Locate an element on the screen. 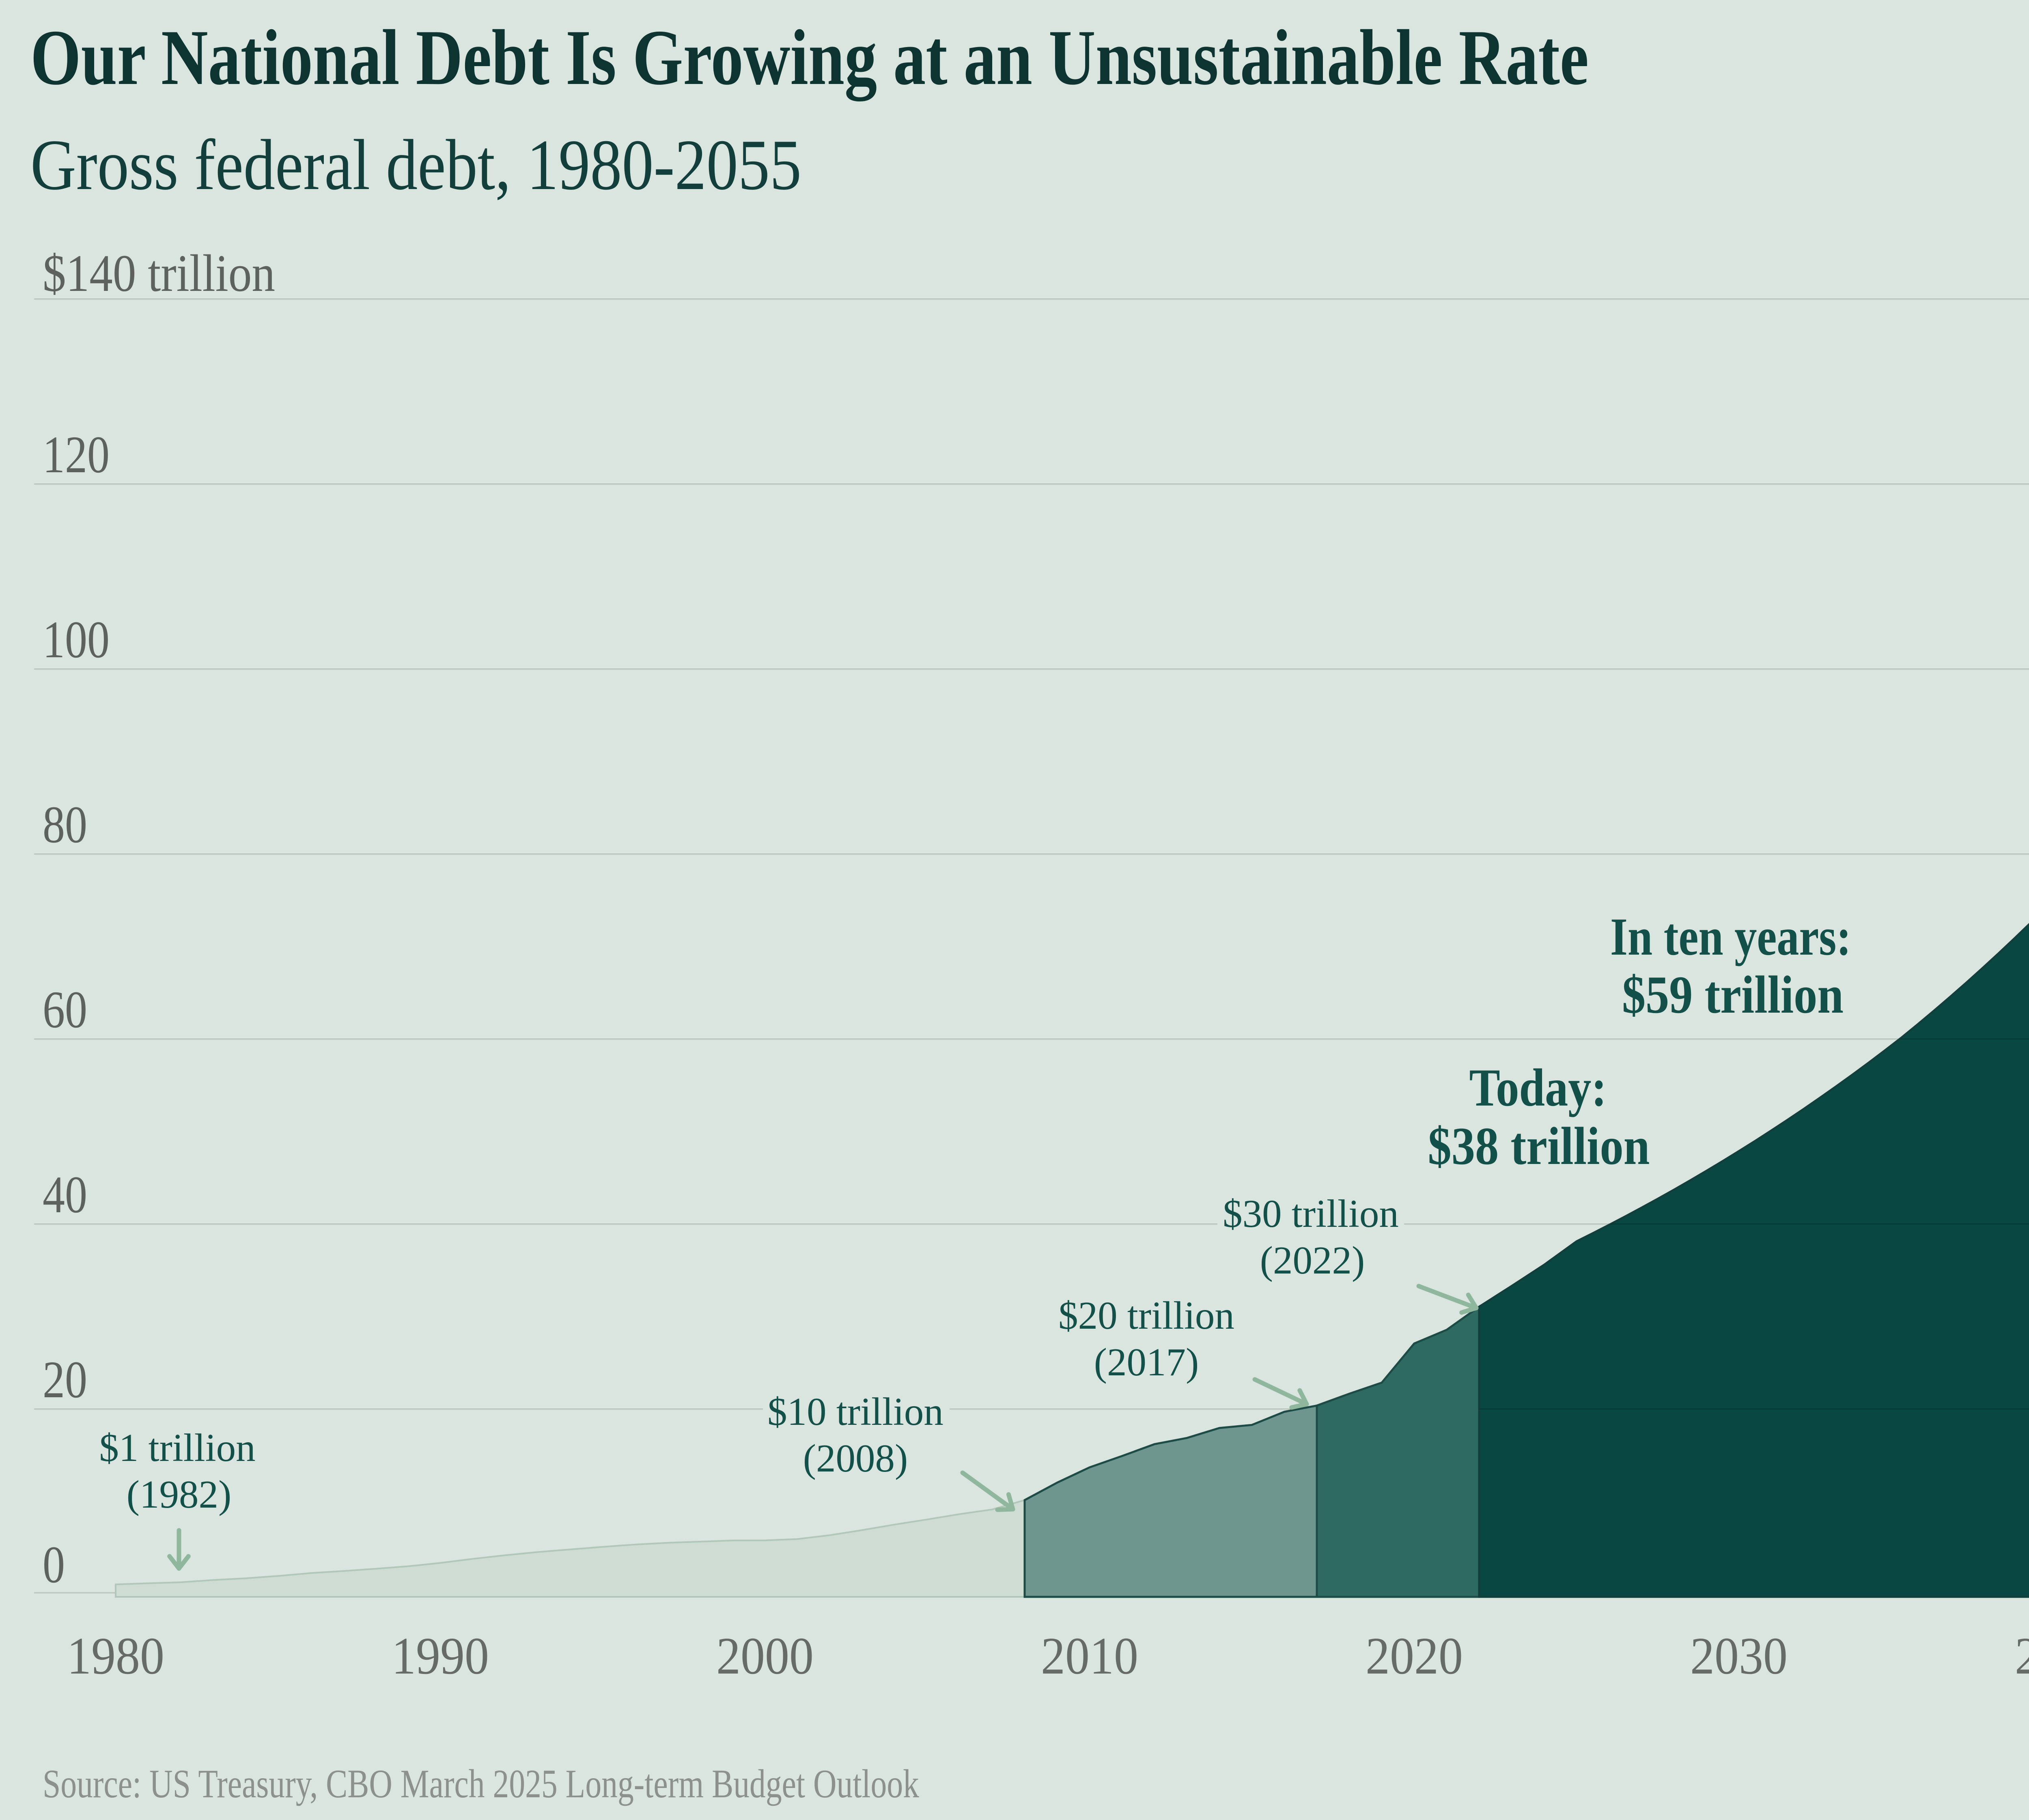 This screenshot has width=2029, height=1820. svg-text: 1980 is located at coordinates (115, 1656).